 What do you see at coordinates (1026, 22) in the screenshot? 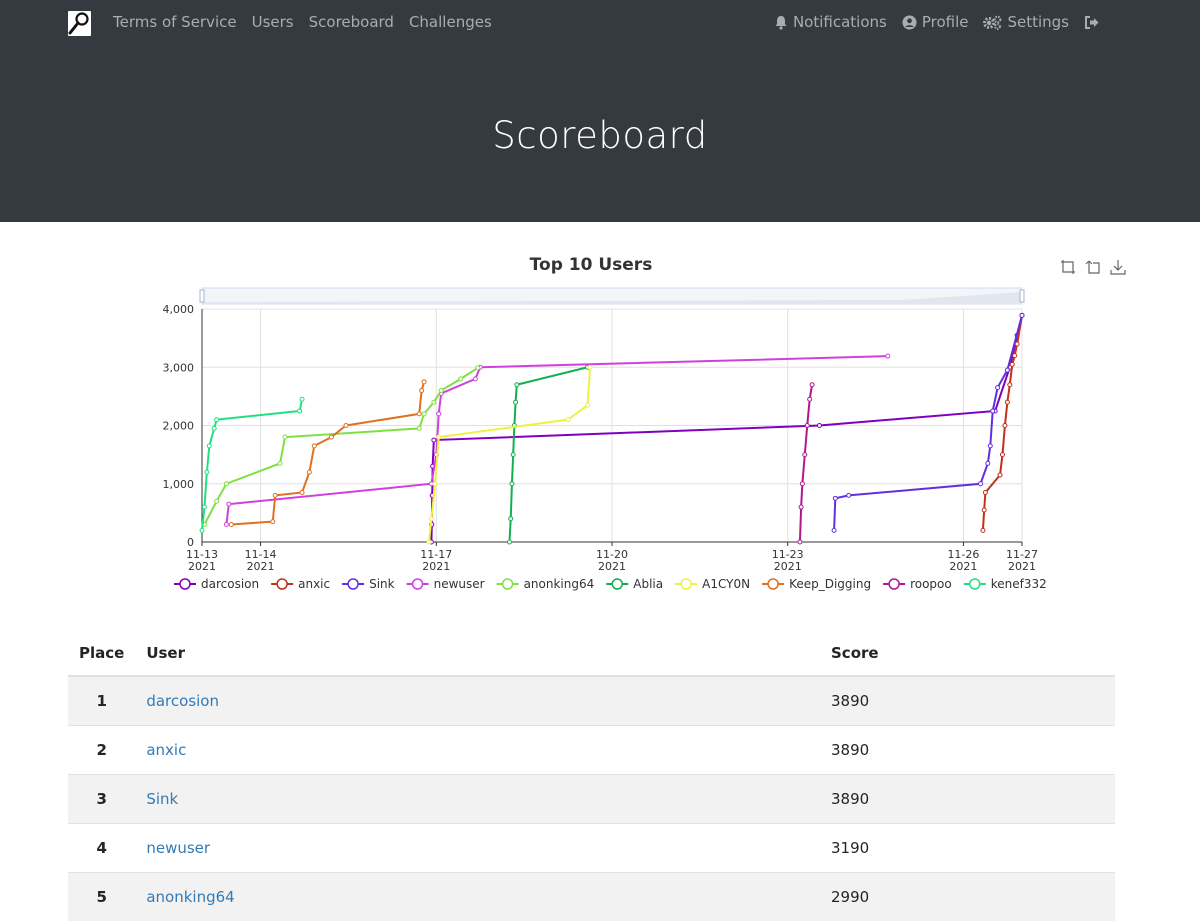
I see `nav-settings: Settings` at bounding box center [1026, 22].